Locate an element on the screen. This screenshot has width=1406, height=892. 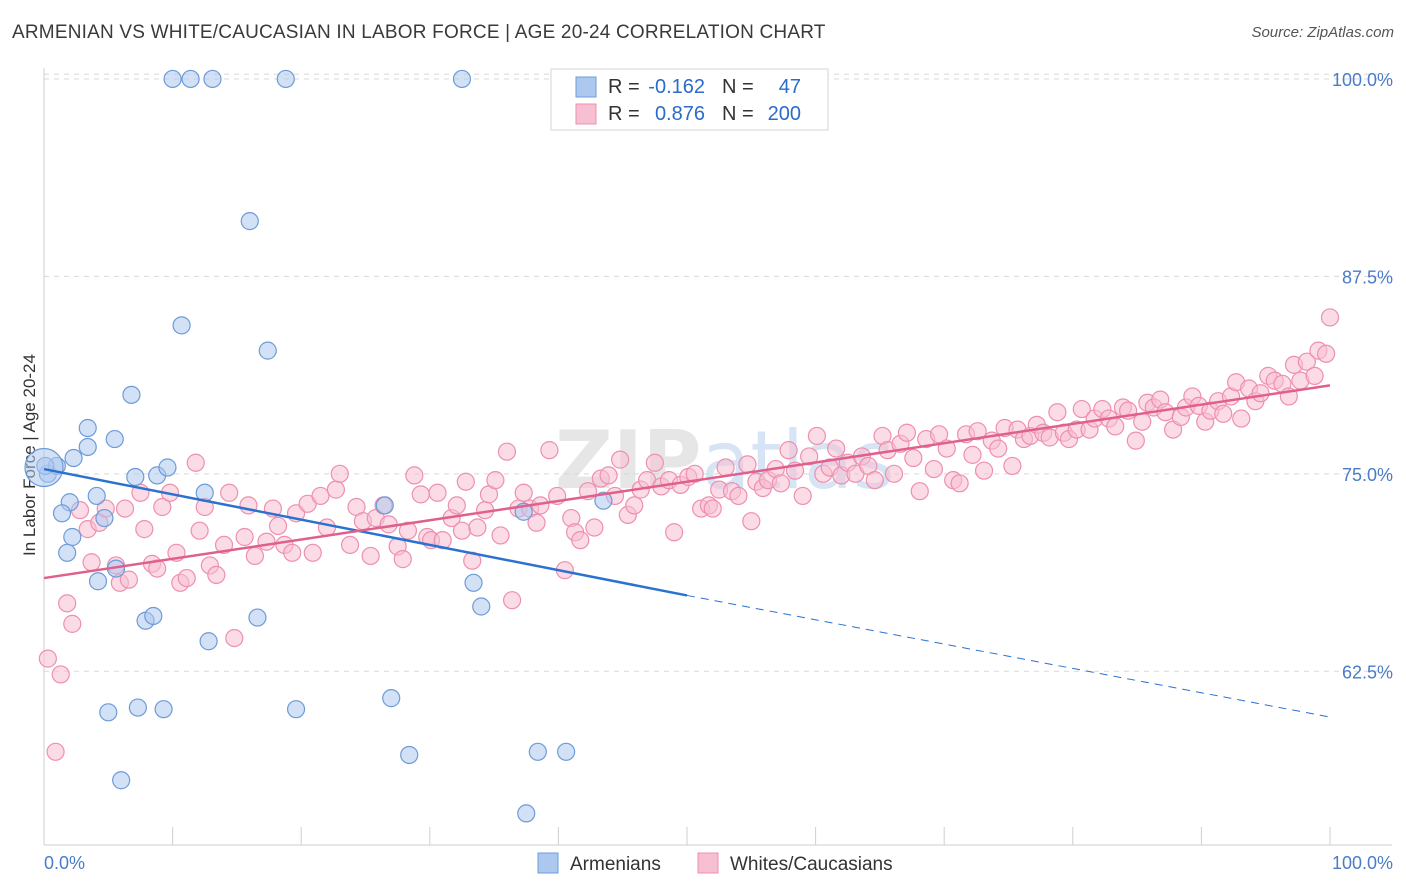
y-tick-label: 62.5% is located at coordinates (1367, 672).